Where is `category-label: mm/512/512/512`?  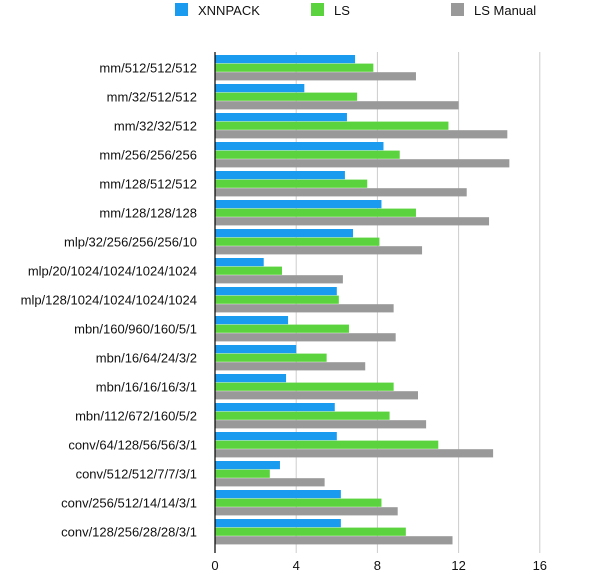 category-label: mm/512/512/512 is located at coordinates (148, 67).